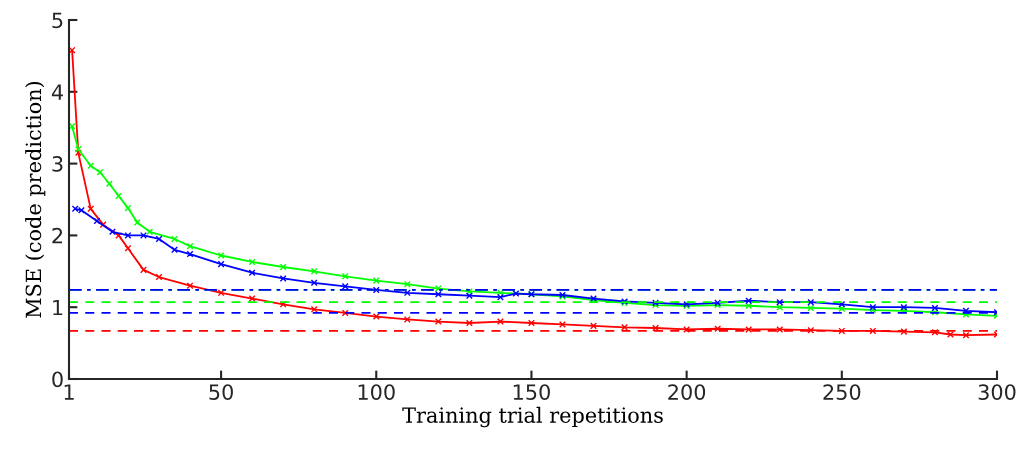  Describe the element at coordinates (35, 199) in the screenshot. I see `y-axis-title: MSE (code prediction)` at that location.